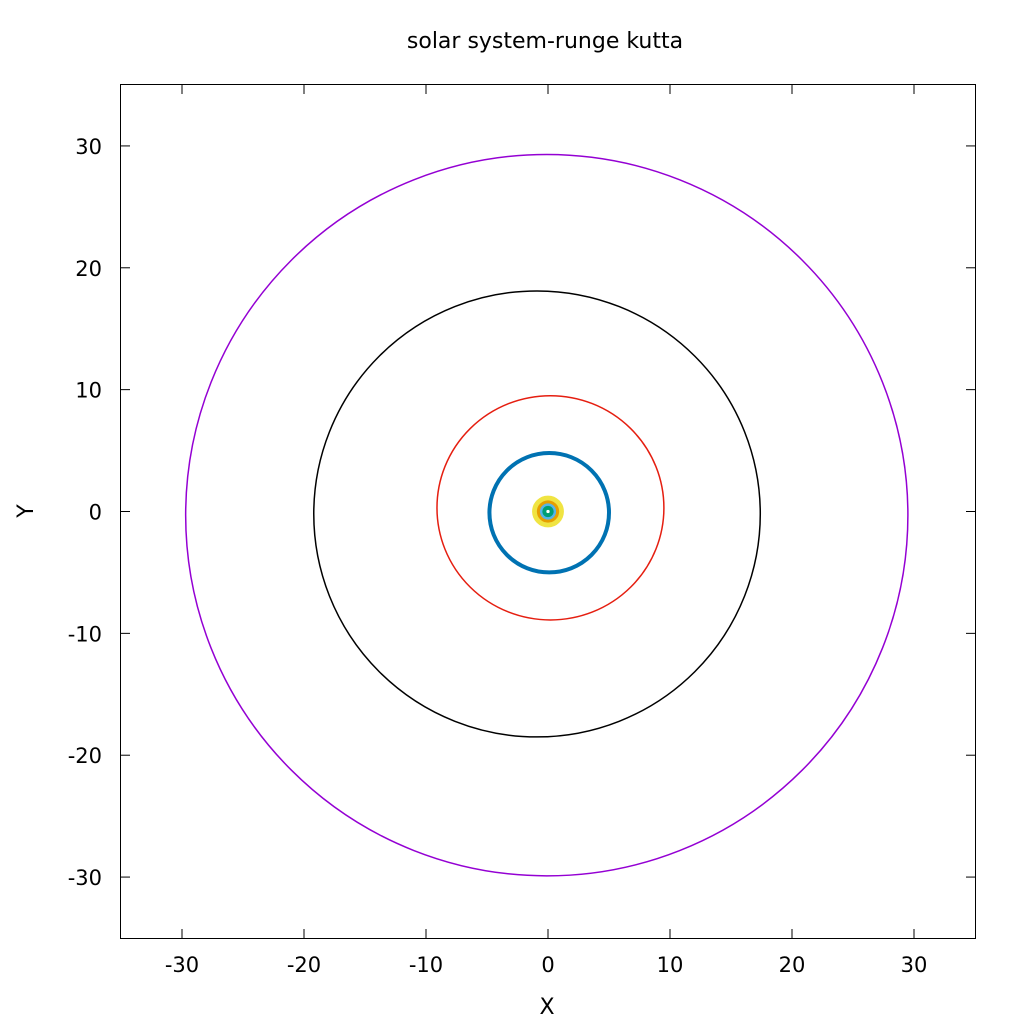 The height and width of the screenshot is (1028, 1028). Describe the element at coordinates (88, 391) in the screenshot. I see `y-tick-label: 10` at that location.